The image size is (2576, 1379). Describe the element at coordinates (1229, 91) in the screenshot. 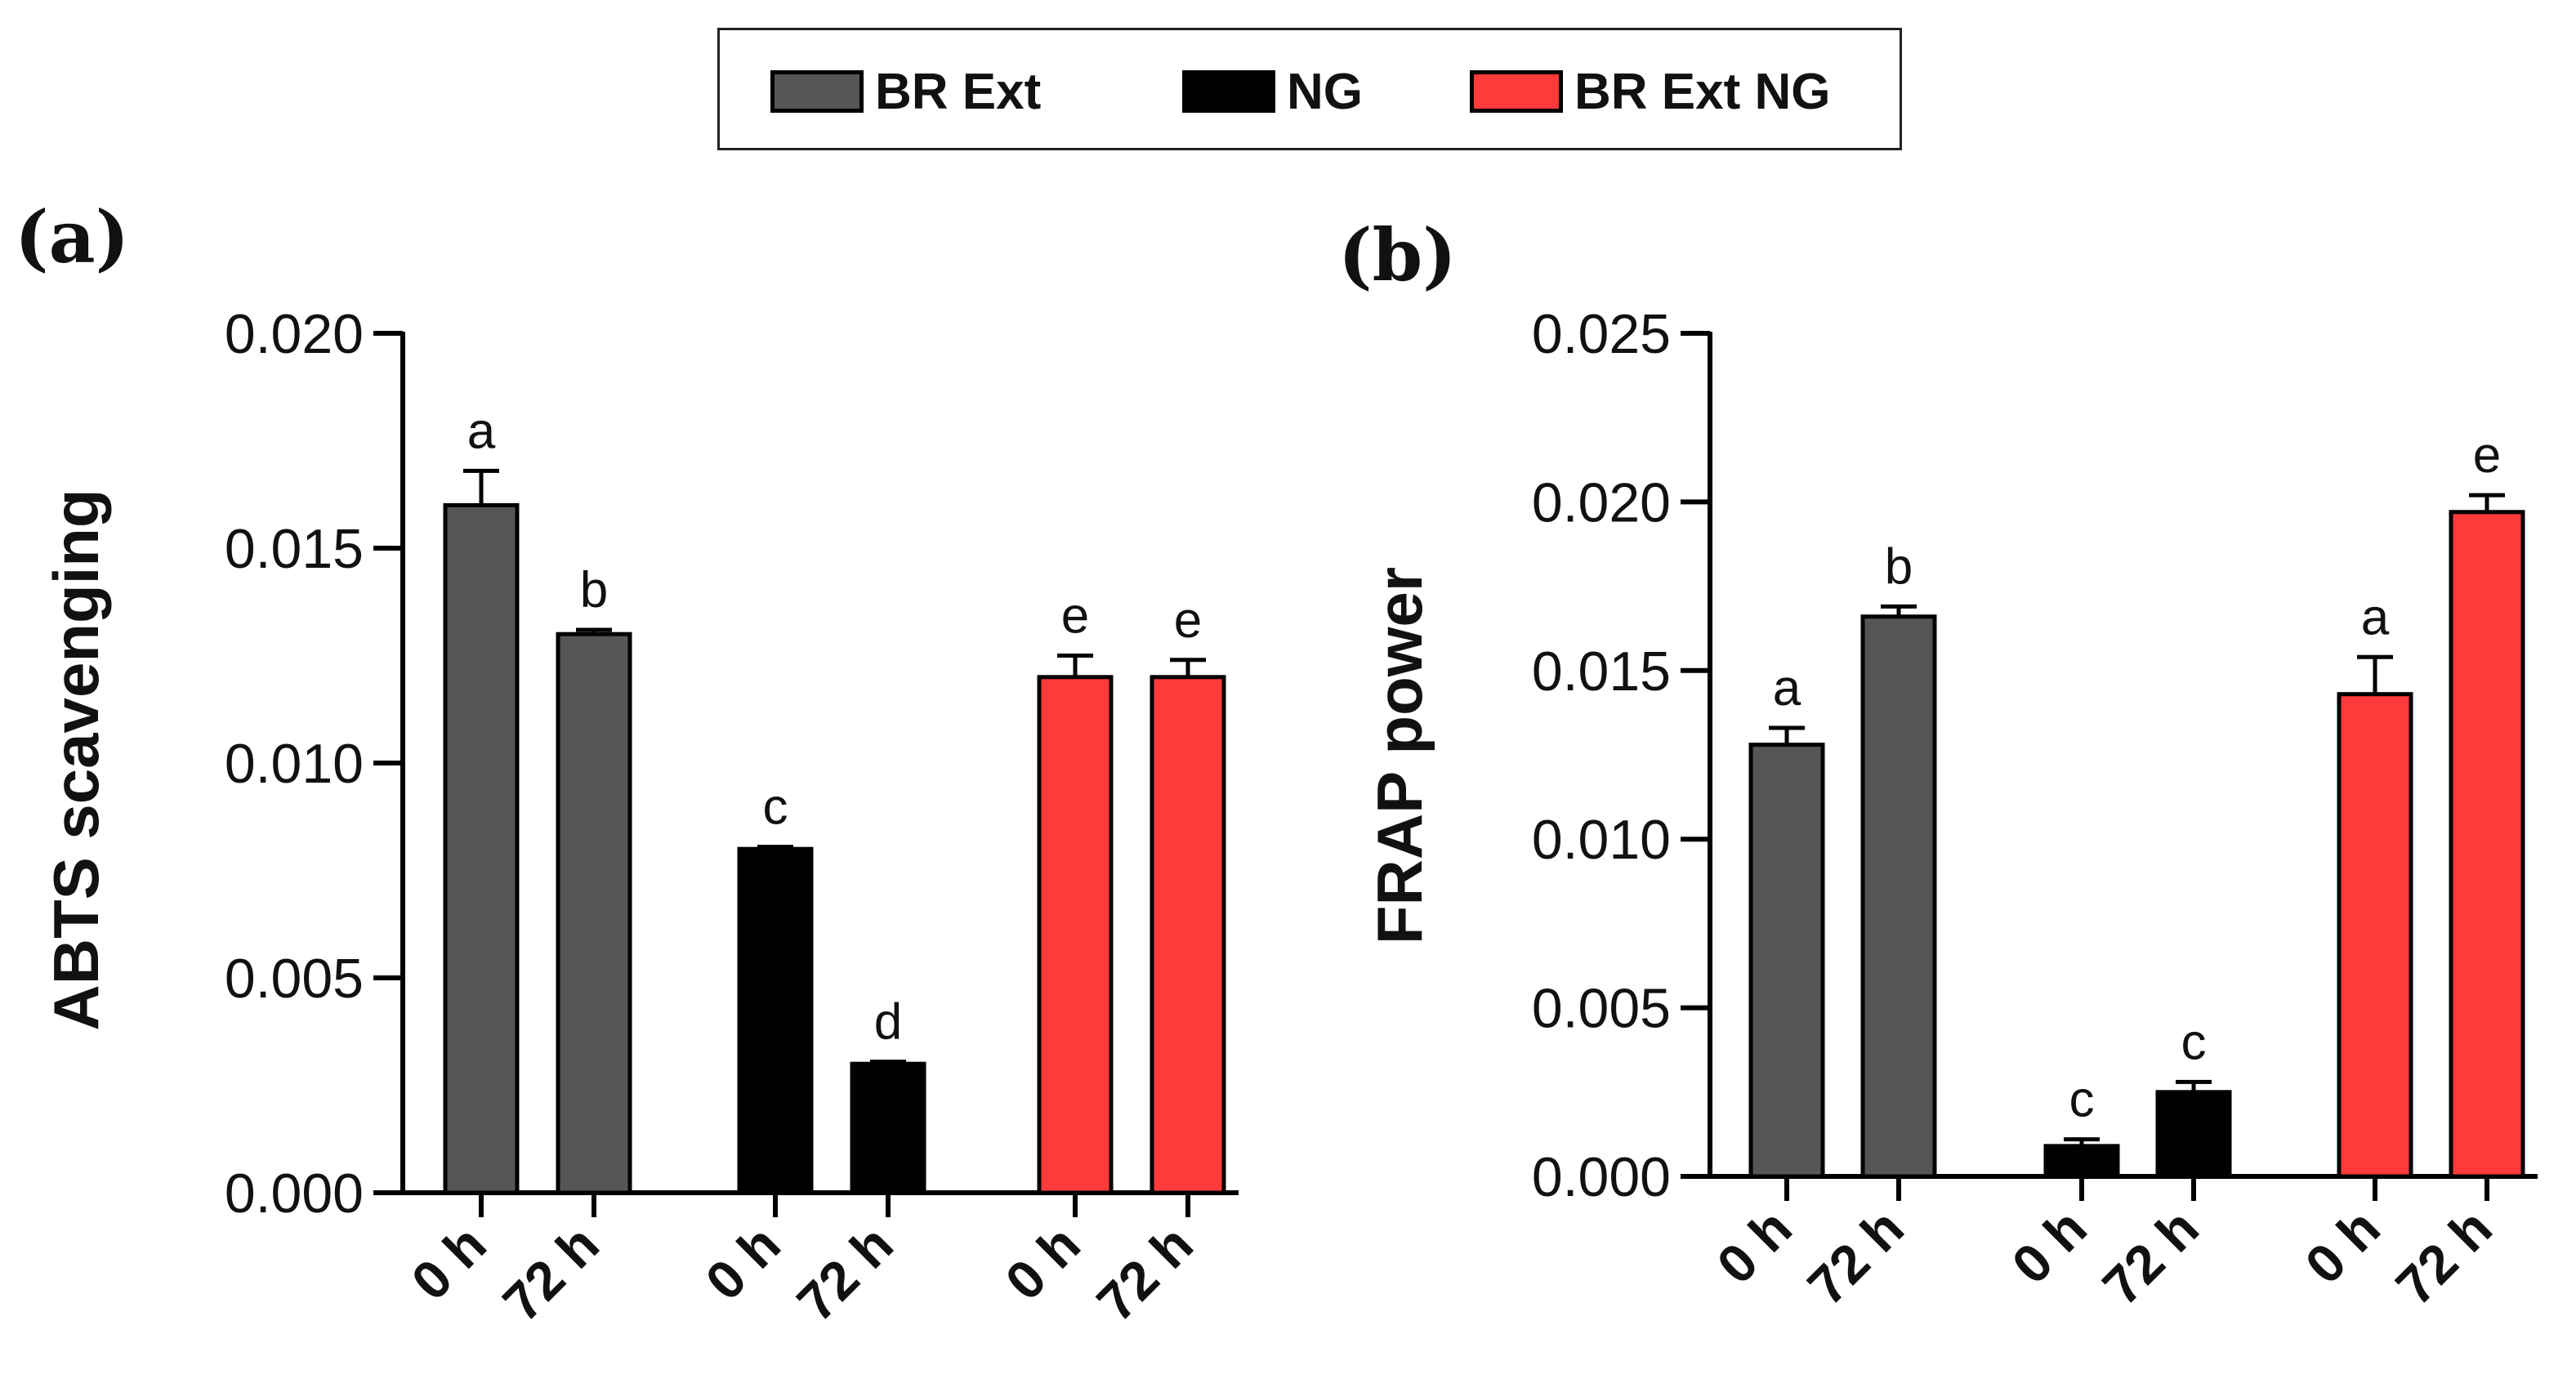

I see `legend-swatch-ng` at that location.